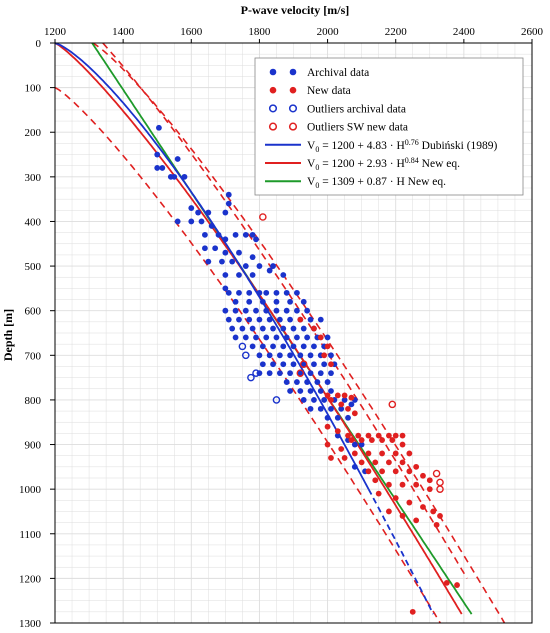 The width and height of the screenshot is (550, 633). I want to click on legend-entry: Archival data, so click(319, 73).